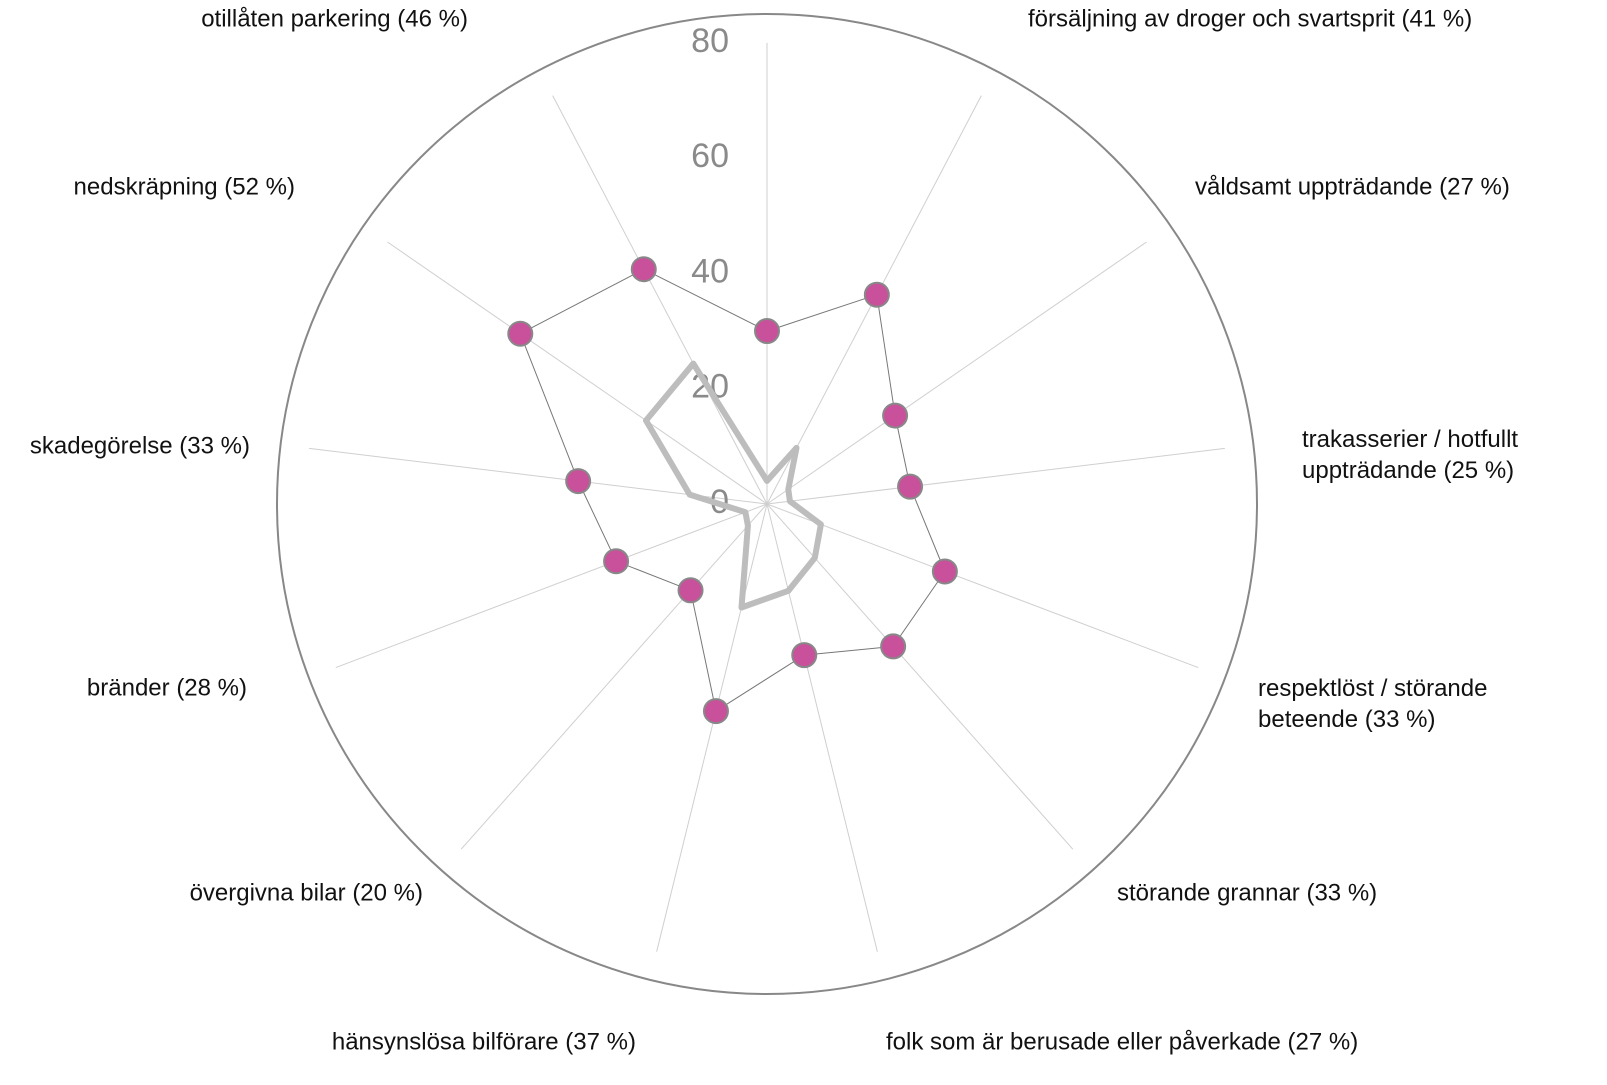  I want to click on r-tick-label: 60, so click(710, 156).